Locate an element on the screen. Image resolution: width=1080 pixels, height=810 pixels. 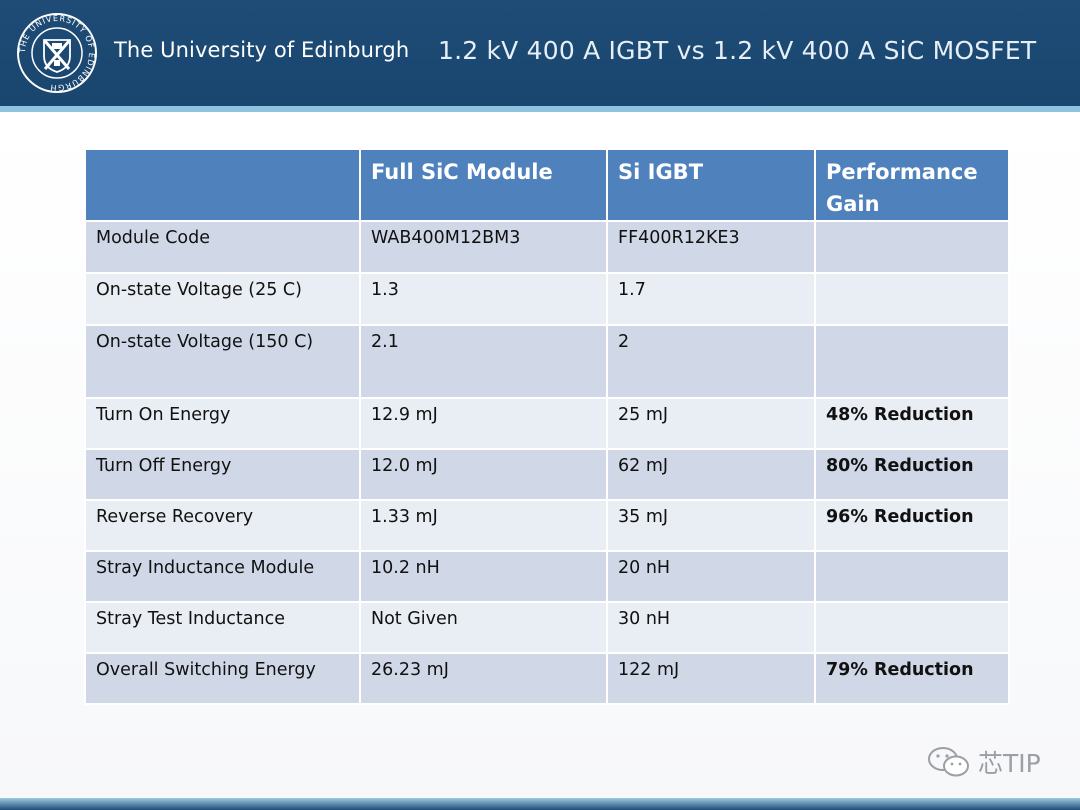
igbt-value: 62 mJ is located at coordinates (711, 474).